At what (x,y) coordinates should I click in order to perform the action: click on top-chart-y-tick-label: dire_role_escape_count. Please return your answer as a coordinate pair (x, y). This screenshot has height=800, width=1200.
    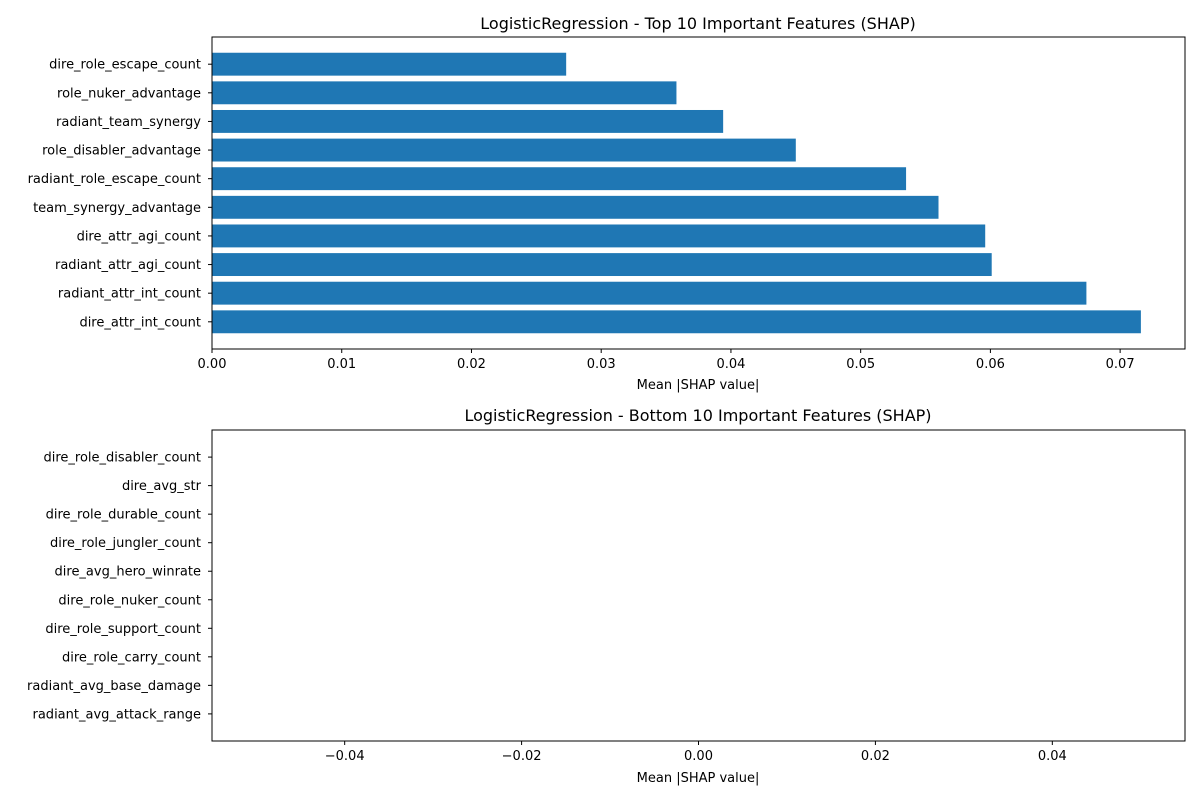
    Looking at the image, I should click on (125, 65).